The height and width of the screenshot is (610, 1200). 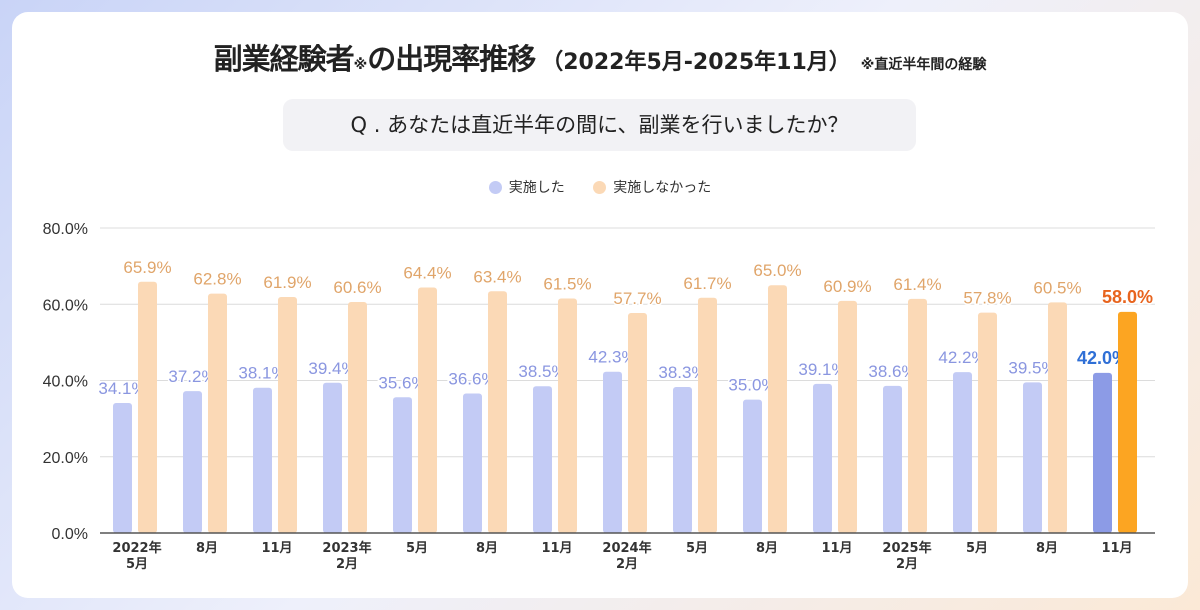 I want to click on data-label: 38.6%, so click(x=892, y=371).